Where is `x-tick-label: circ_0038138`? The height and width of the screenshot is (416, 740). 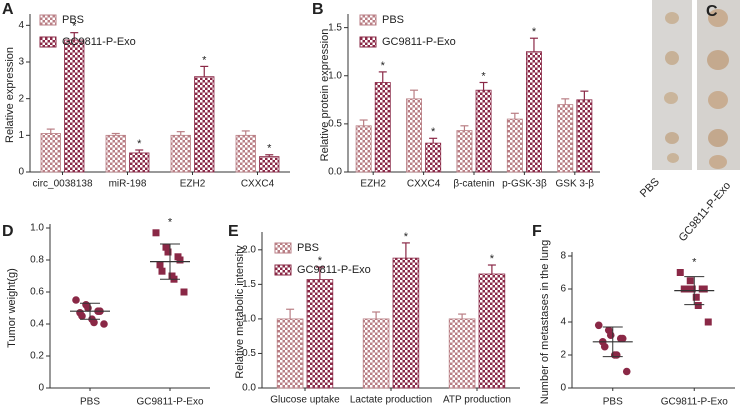 x-tick-label: circ_0038138 is located at coordinates (62, 184).